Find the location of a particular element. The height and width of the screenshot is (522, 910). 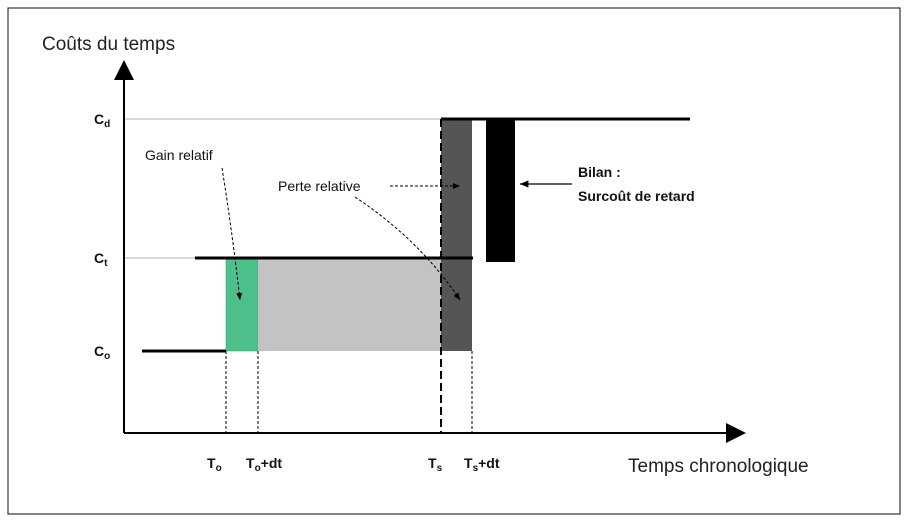

loss-area is located at coordinates (349, 304).